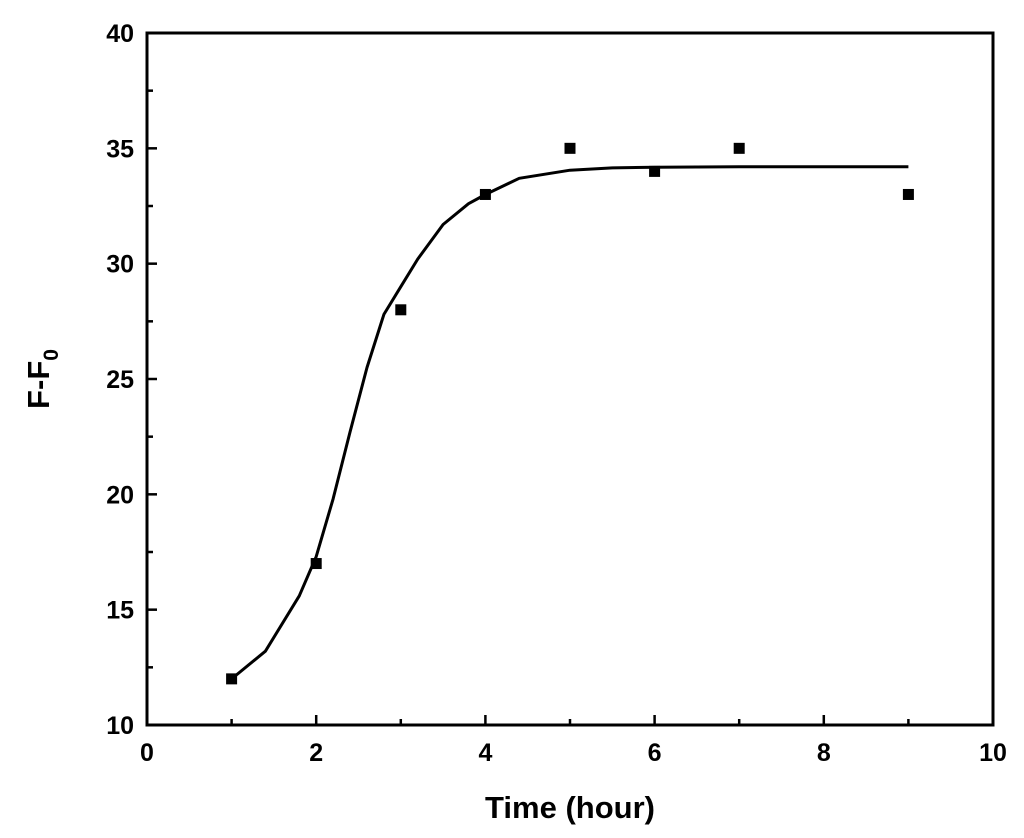 This screenshot has width=1024, height=838. Describe the element at coordinates (120, 265) in the screenshot. I see `y-tick-label: 30` at that location.